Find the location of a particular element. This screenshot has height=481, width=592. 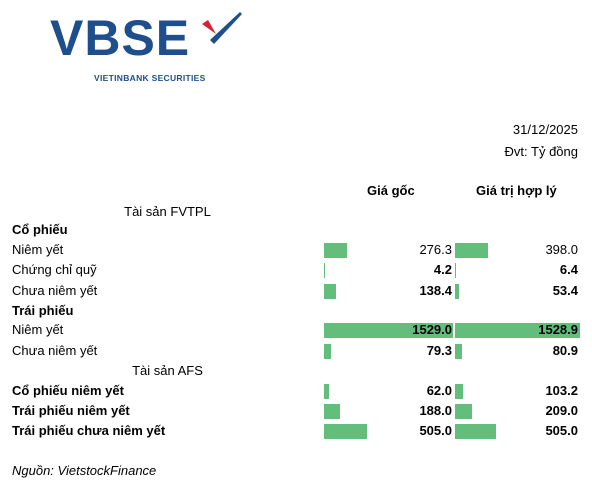

value: 1529.0 is located at coordinates (432, 329).